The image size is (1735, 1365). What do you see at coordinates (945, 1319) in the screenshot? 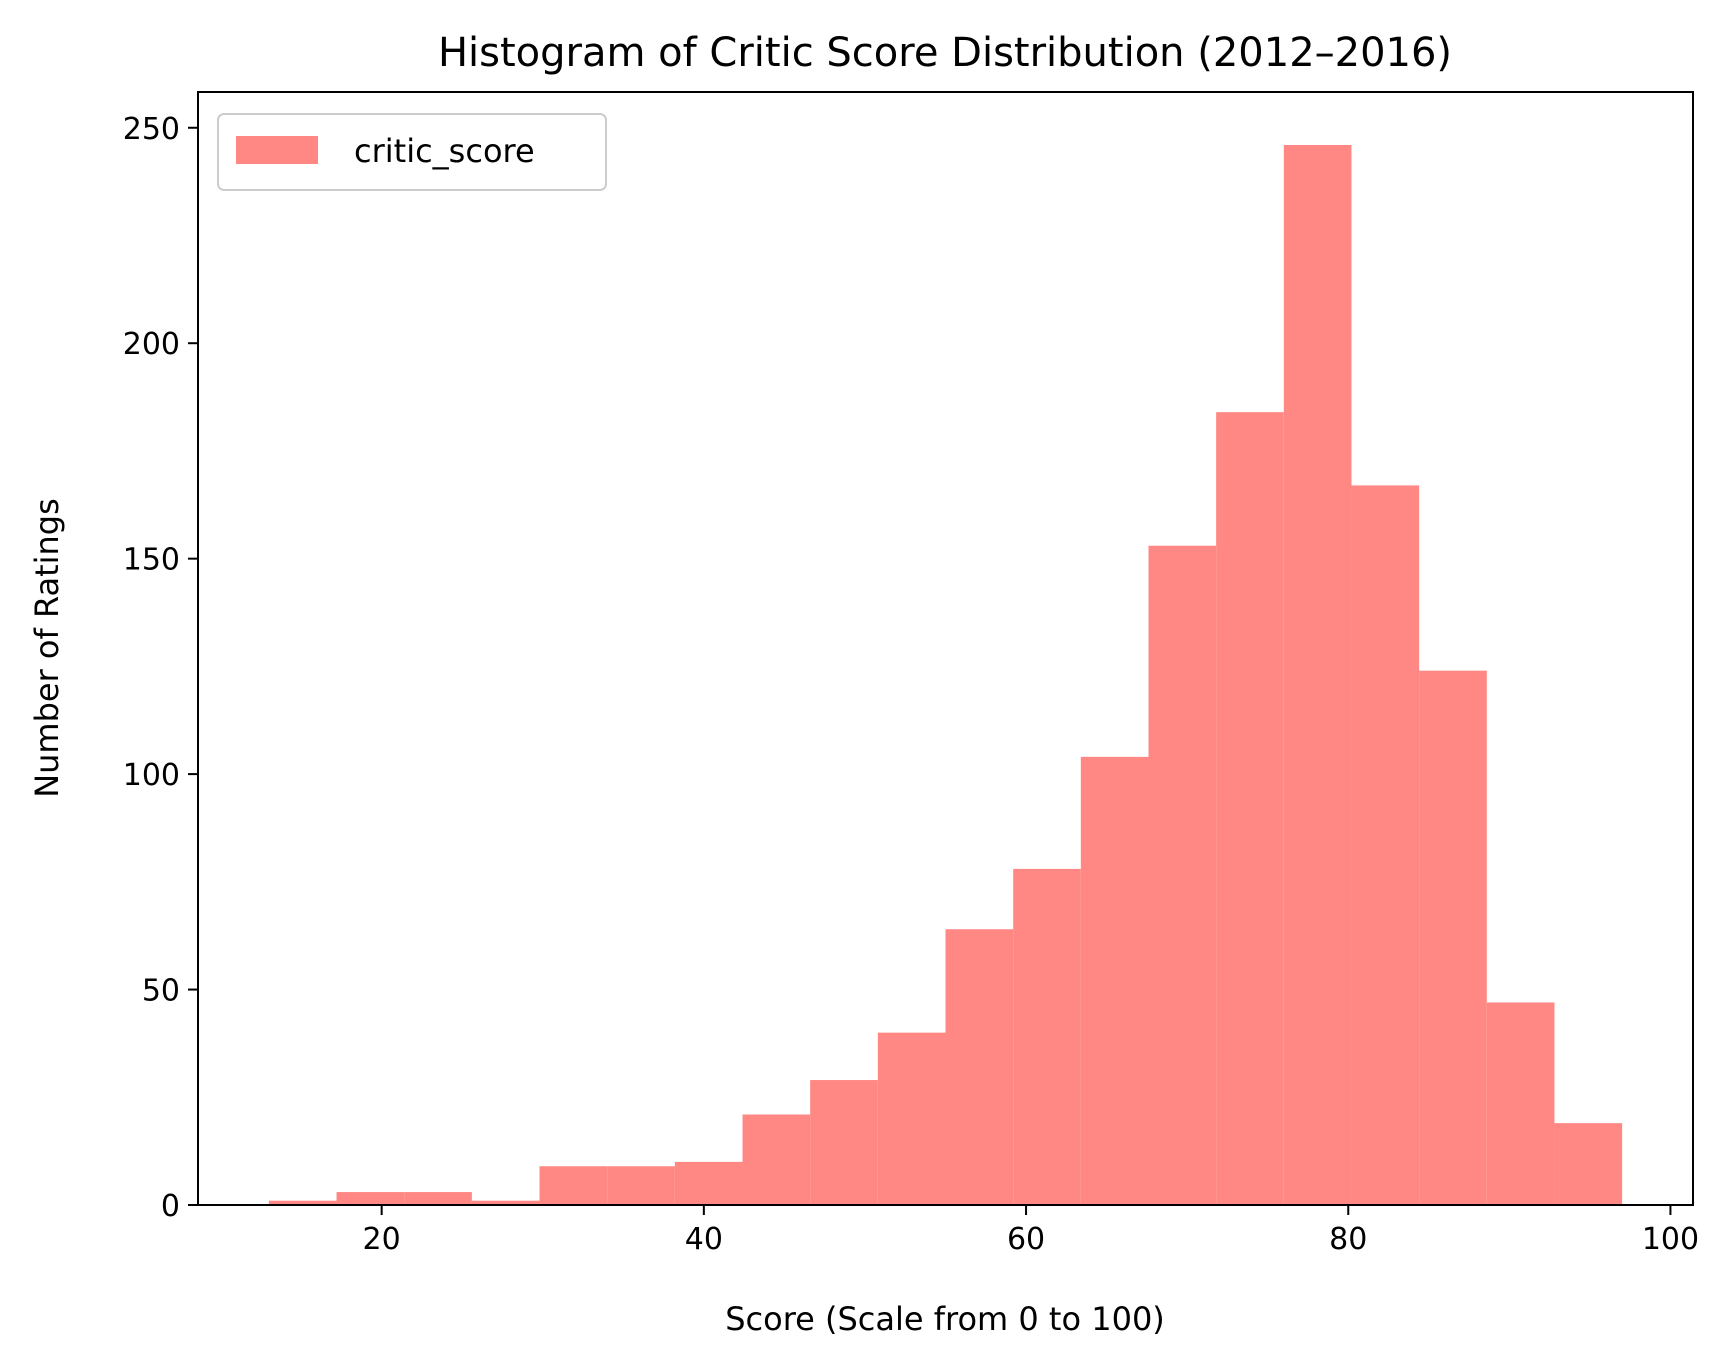
I see `x-axis-label: Score (Scale from 0 to 100)` at bounding box center [945, 1319].